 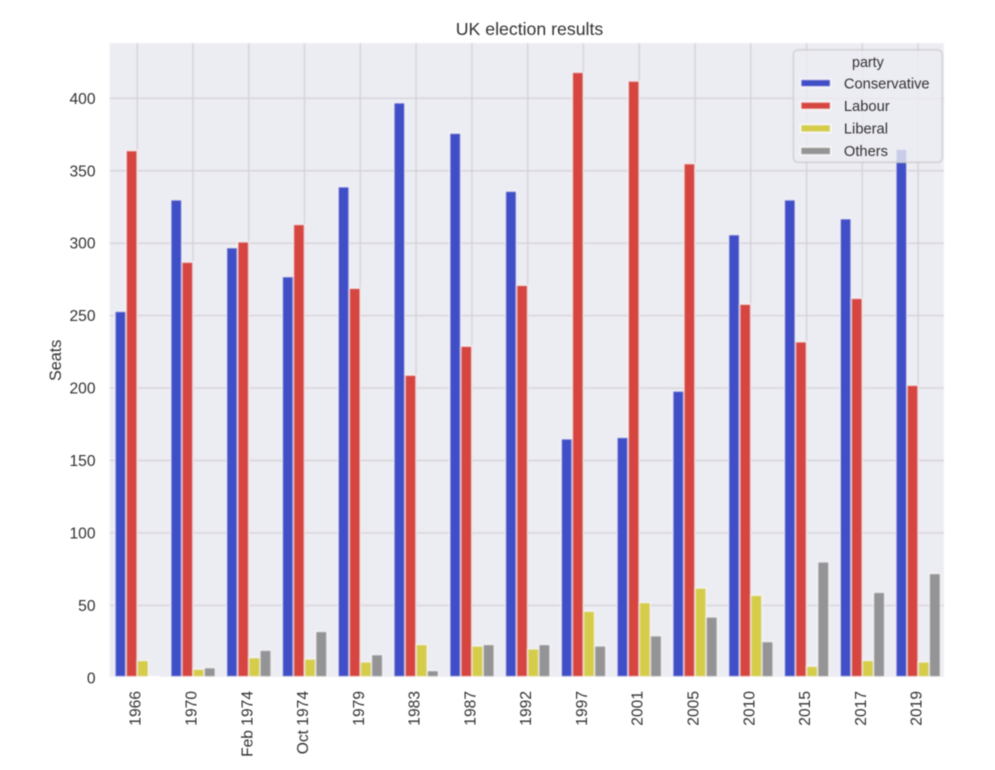 I want to click on svg-text: Labour, so click(x=867, y=107).